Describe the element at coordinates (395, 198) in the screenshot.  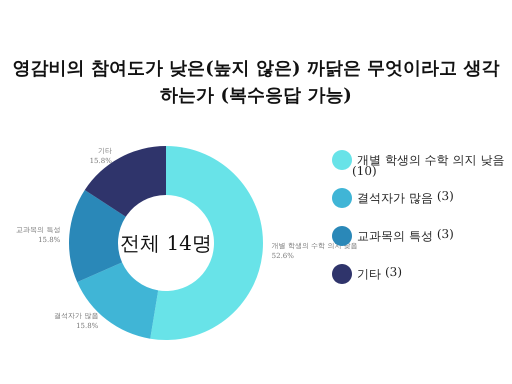
I see `legend-label: 결석자가 많음` at that location.